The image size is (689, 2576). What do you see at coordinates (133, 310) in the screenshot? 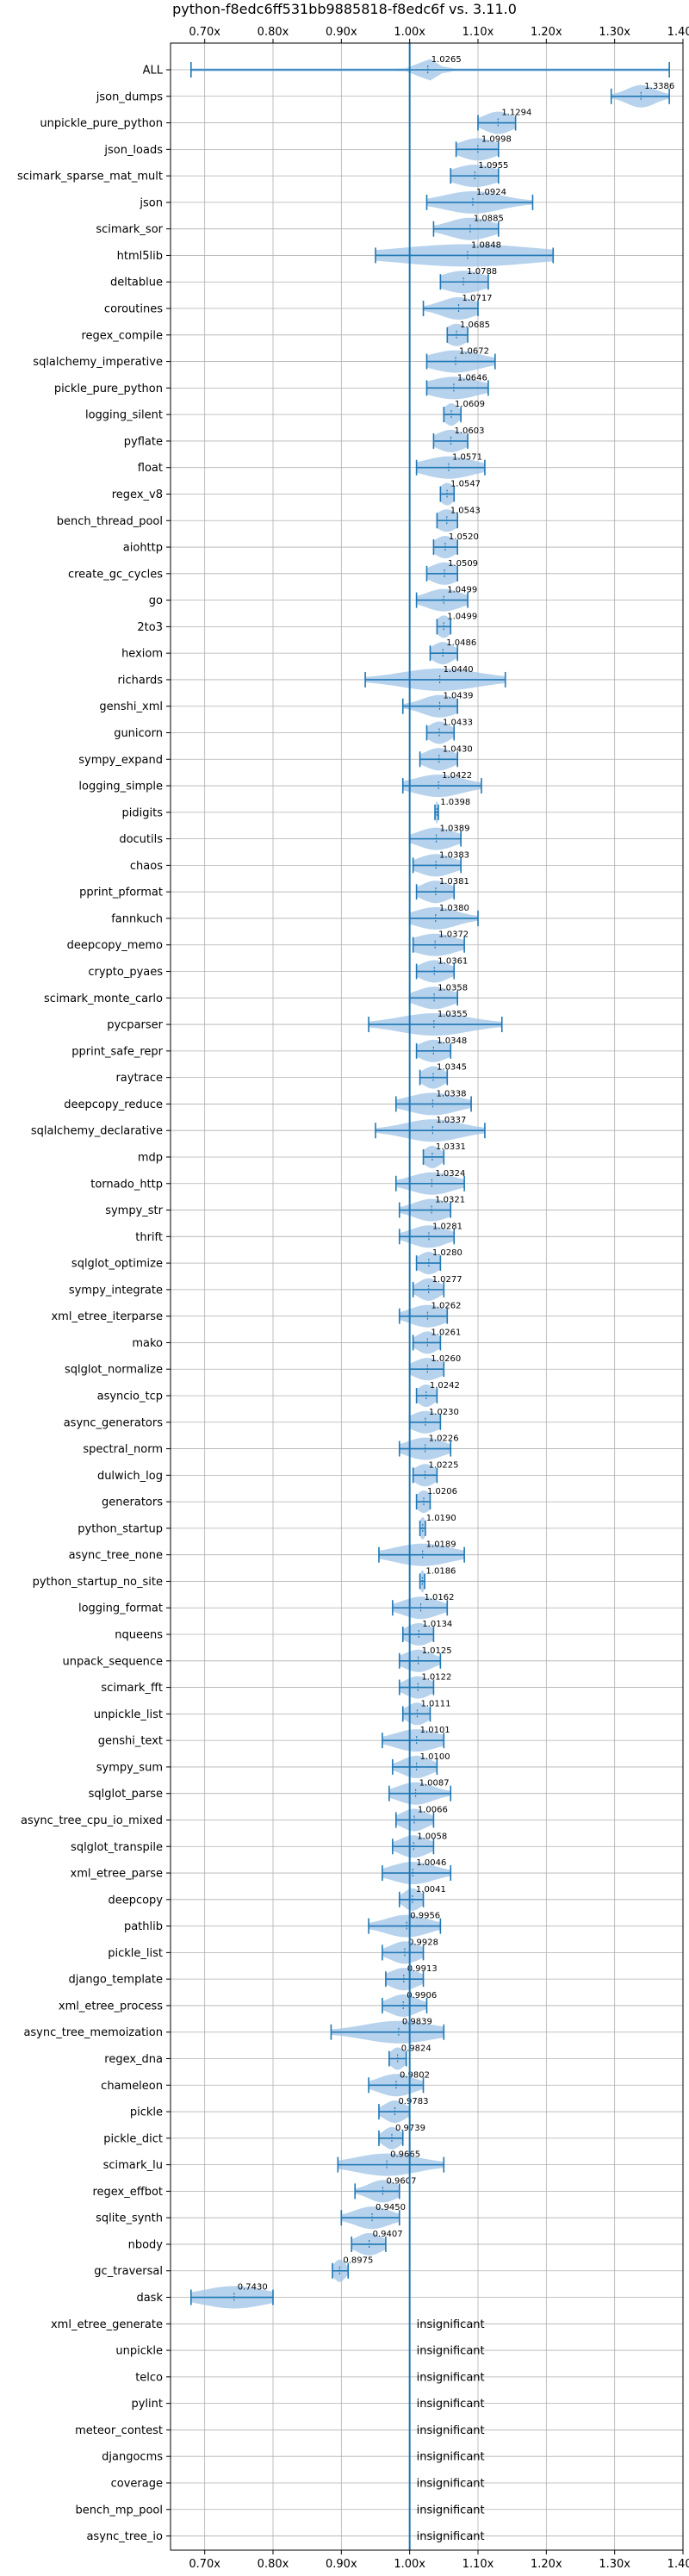
I see `benchmark-label: coroutines` at bounding box center [133, 310].